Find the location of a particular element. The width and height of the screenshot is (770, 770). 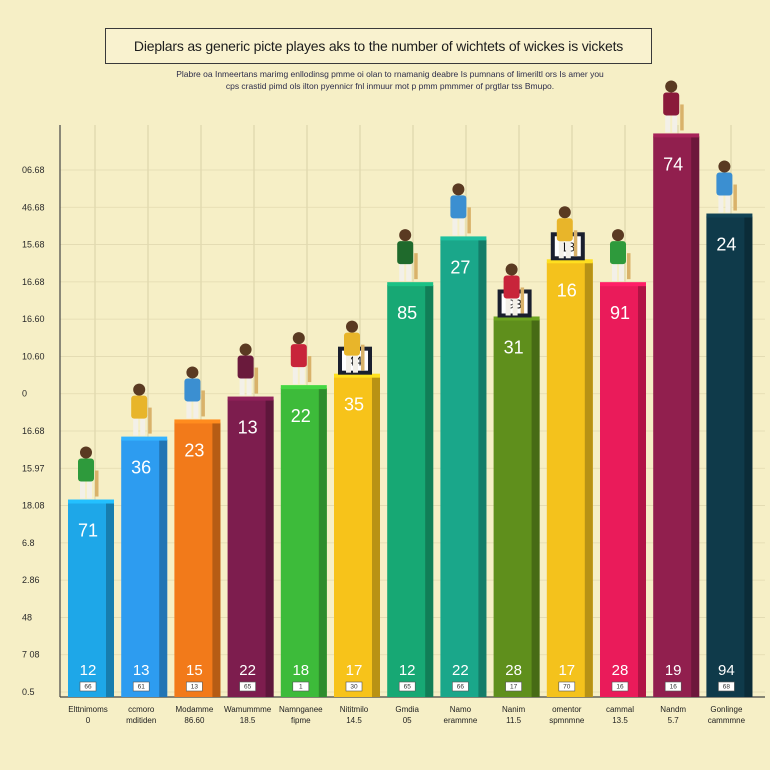

category-label: Nititmilo is located at coordinates (354, 709).